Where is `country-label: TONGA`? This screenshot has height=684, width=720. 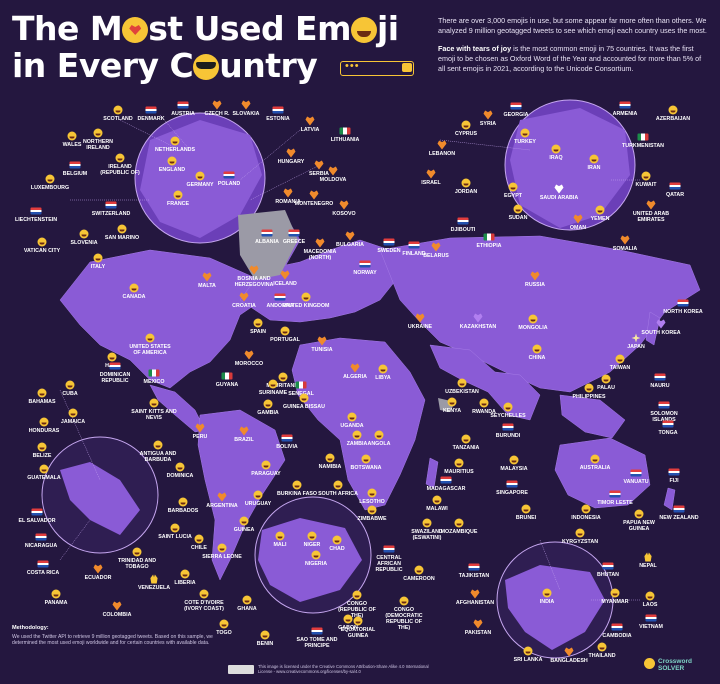 country-label: TONGA is located at coordinates (668, 433).